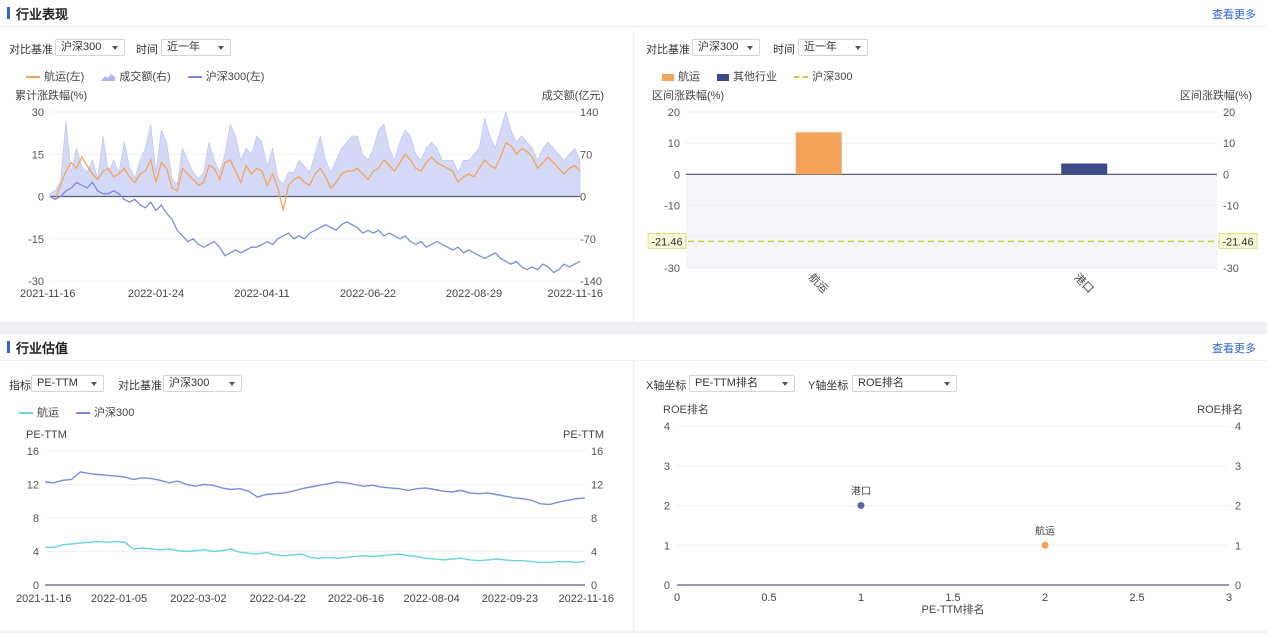  What do you see at coordinates (881, 383) in the screenshot?
I see `y-axis-value: ROE排名` at bounding box center [881, 383].